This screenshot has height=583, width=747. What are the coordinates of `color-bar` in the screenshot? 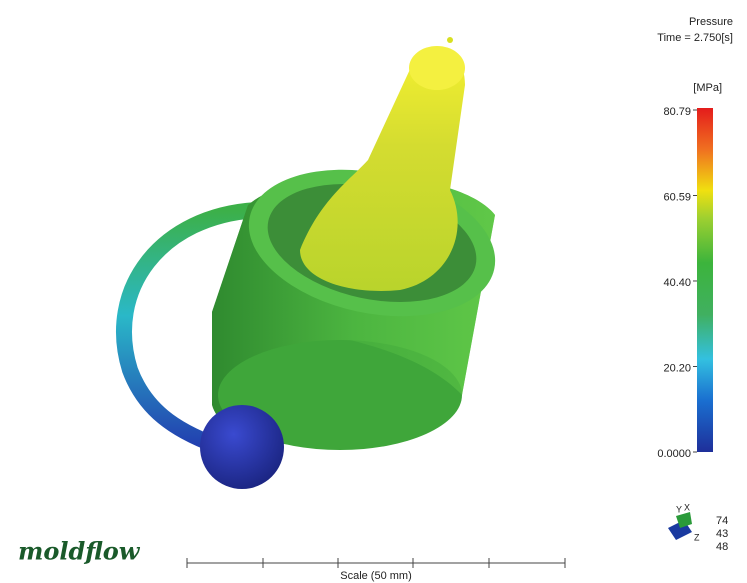 It's located at (705, 280).